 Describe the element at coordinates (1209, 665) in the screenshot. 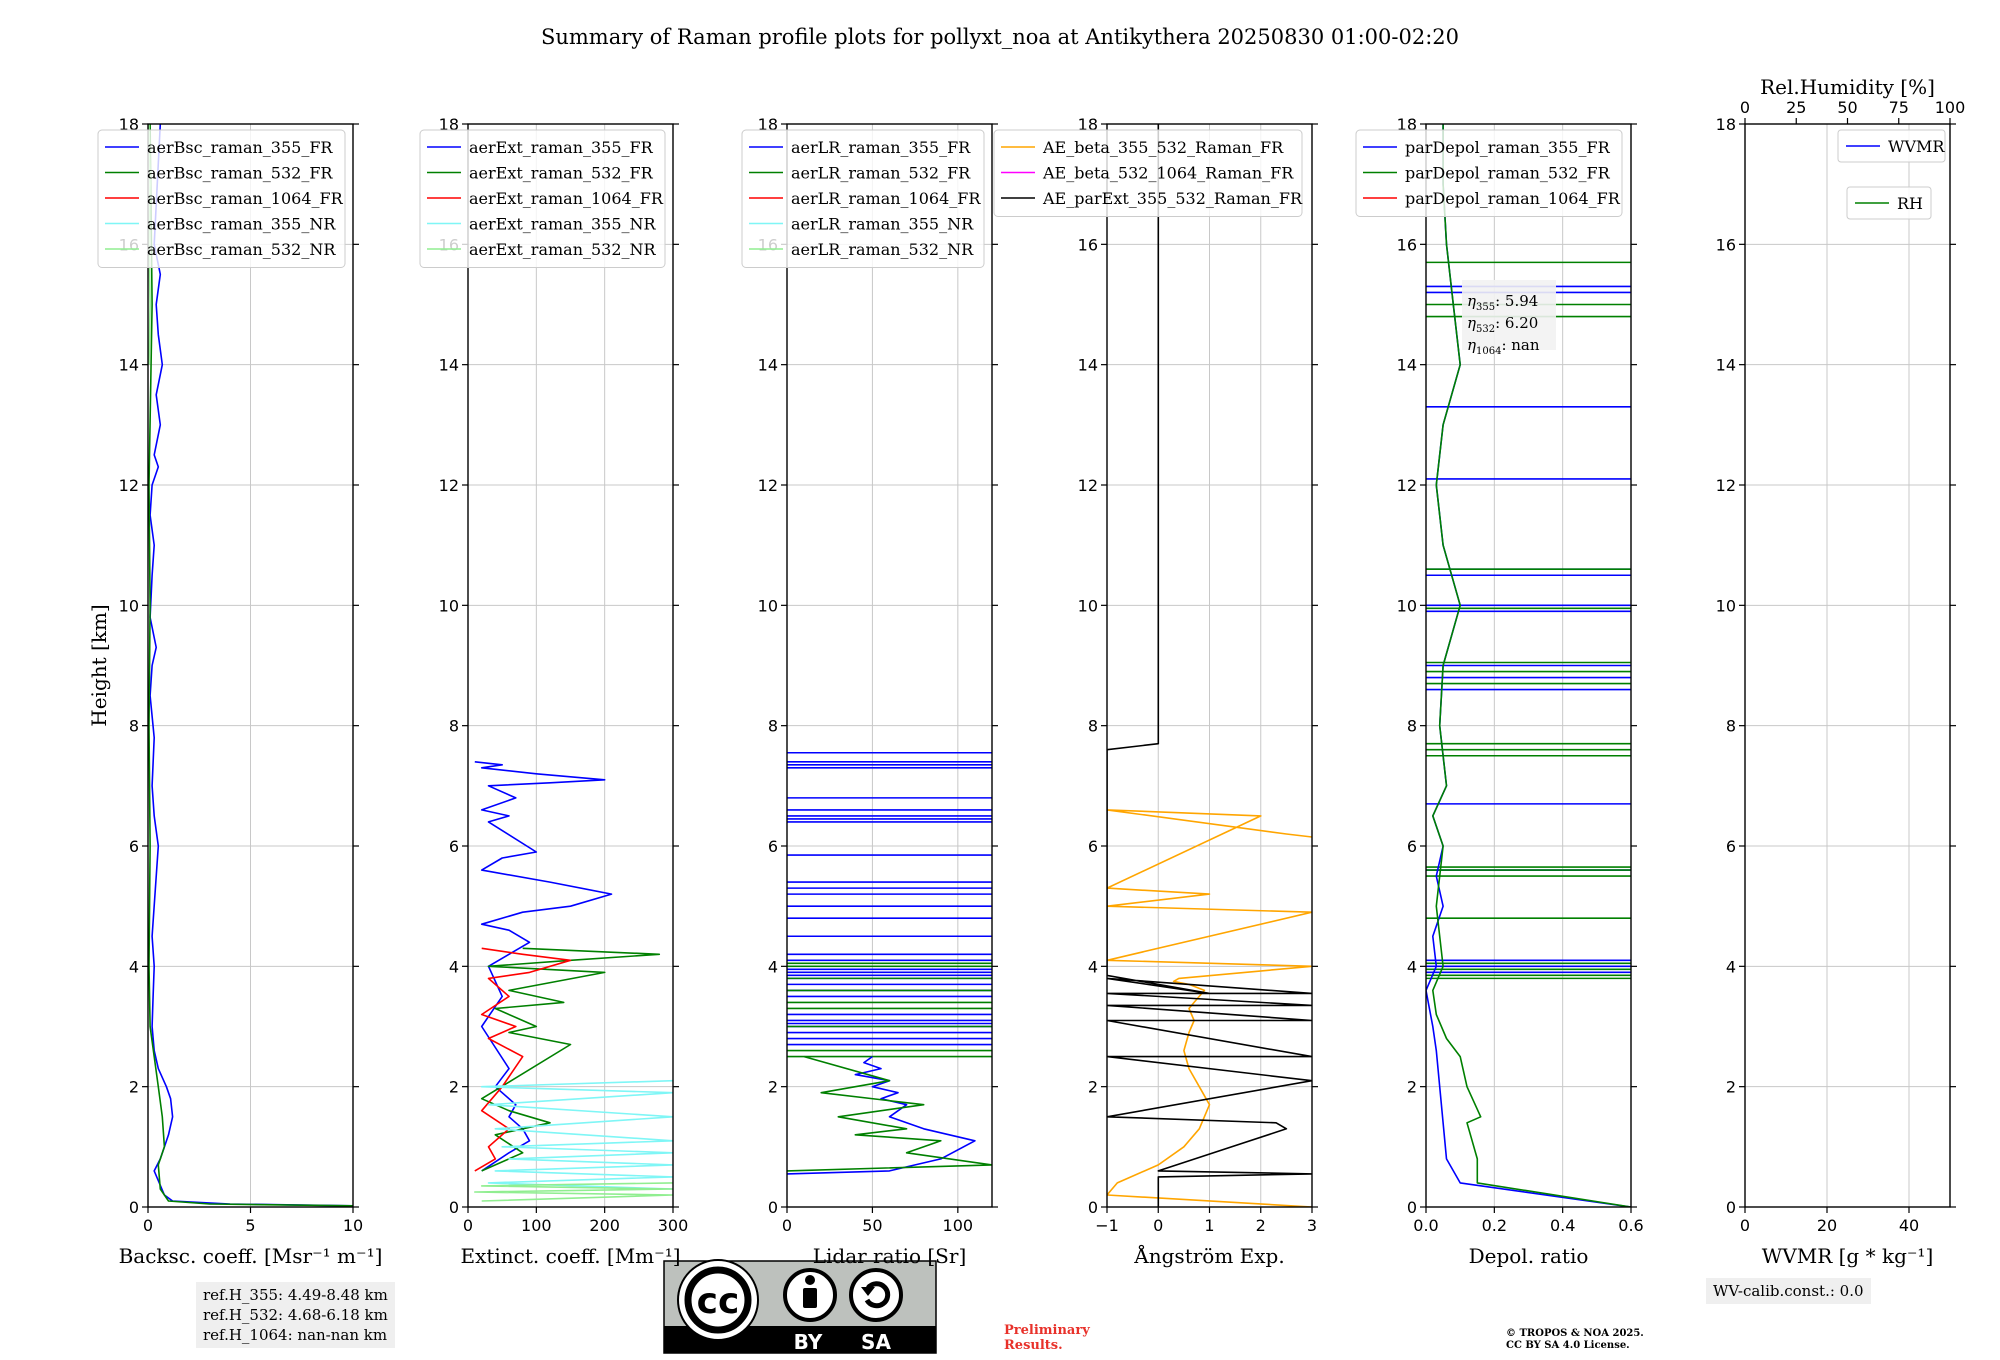

I see `series-line-AE_parExt_355_532_Raman_FR` at that location.